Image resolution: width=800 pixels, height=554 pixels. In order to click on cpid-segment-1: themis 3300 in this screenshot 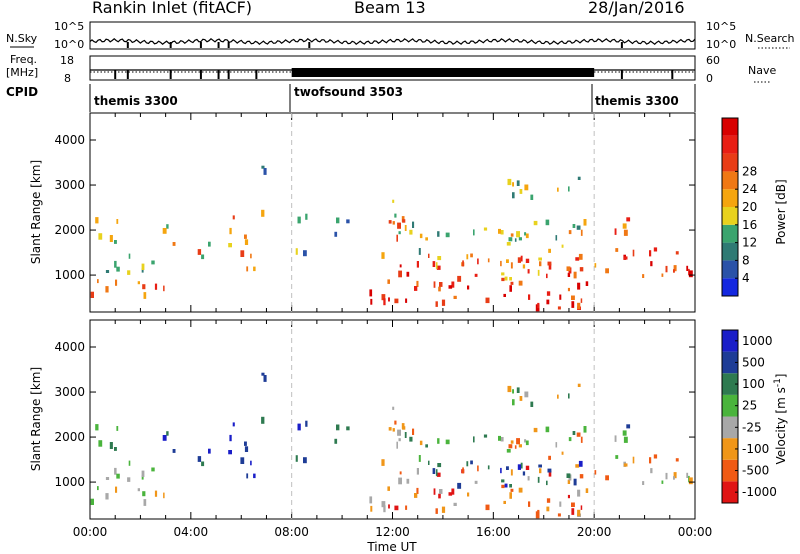, I will do `click(136, 101)`.